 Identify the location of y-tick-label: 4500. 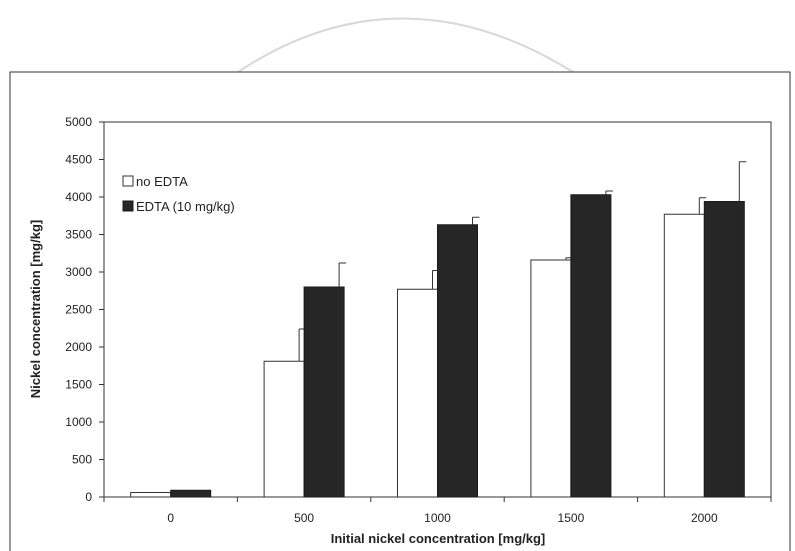
(78, 160).